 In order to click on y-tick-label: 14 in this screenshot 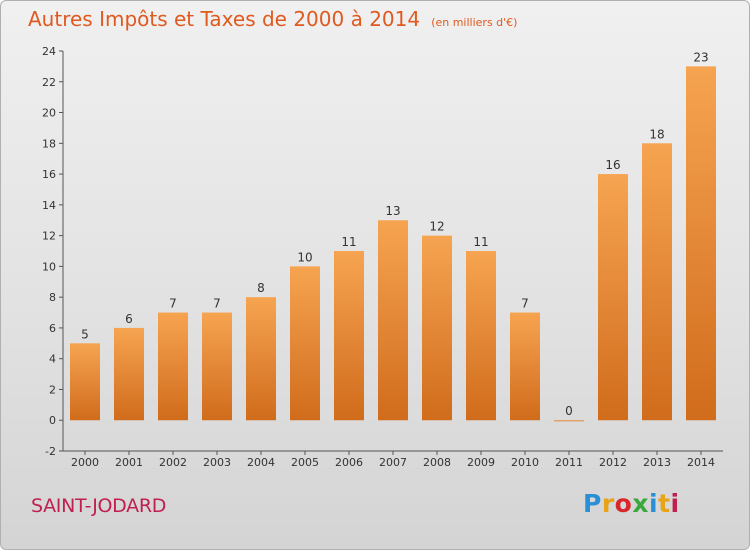, I will do `click(49, 205)`.